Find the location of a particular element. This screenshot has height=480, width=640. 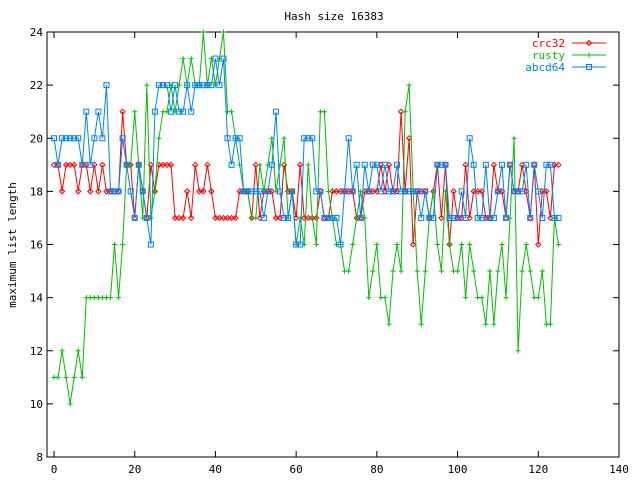

x-tick-label: 140 is located at coordinates (619, 469).